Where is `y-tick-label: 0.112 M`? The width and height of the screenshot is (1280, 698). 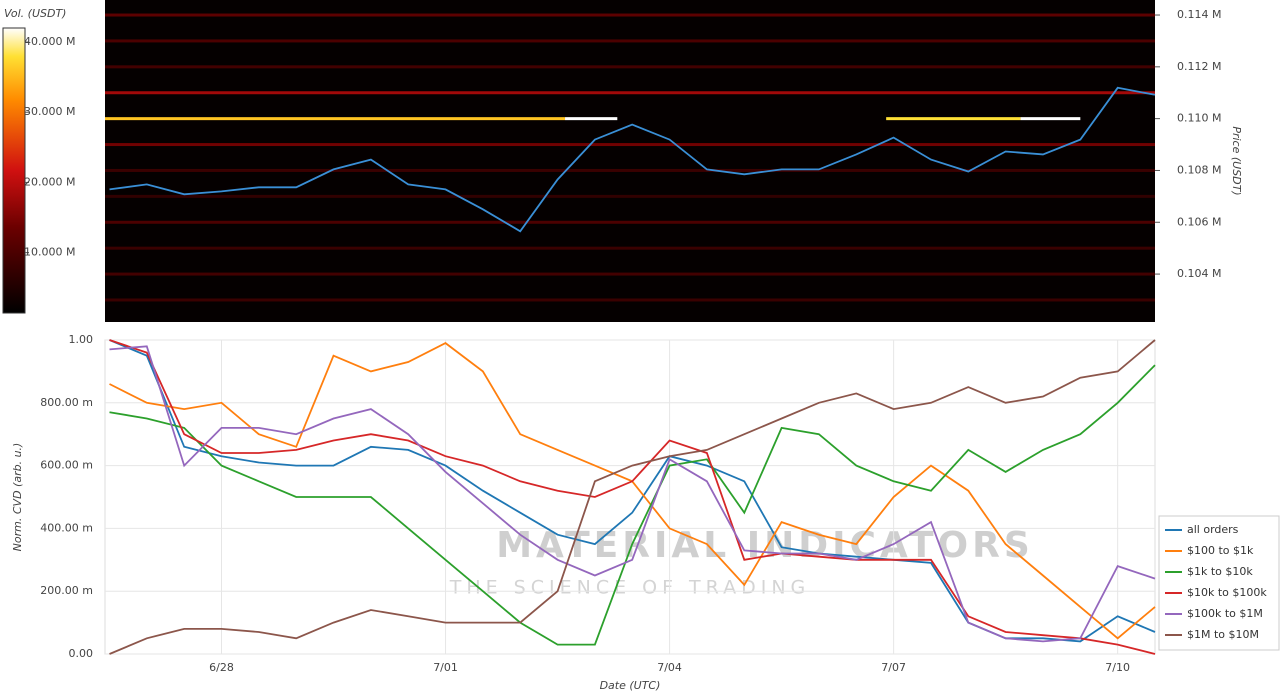
y-tick-label: 0.112 M is located at coordinates (1199, 66).